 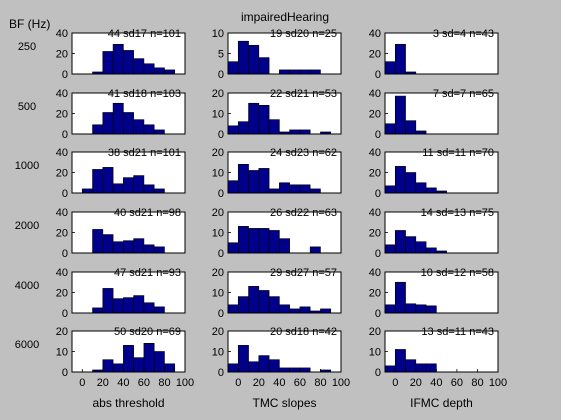 What do you see at coordinates (27, 107) in the screenshot?
I see `bf-row-label: 500` at bounding box center [27, 107].